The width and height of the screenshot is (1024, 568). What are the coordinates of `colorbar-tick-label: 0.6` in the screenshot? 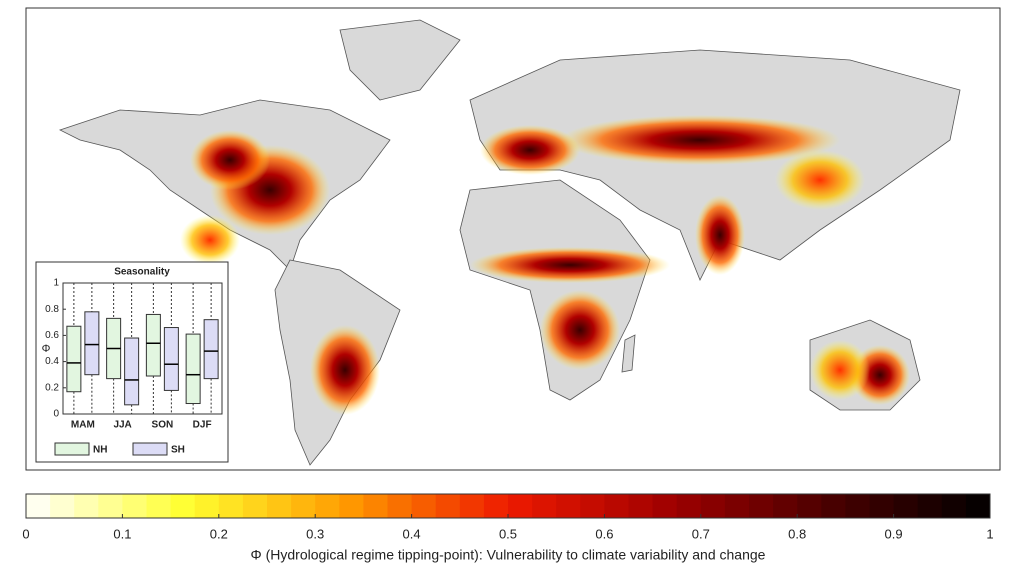 It's located at (604, 533).